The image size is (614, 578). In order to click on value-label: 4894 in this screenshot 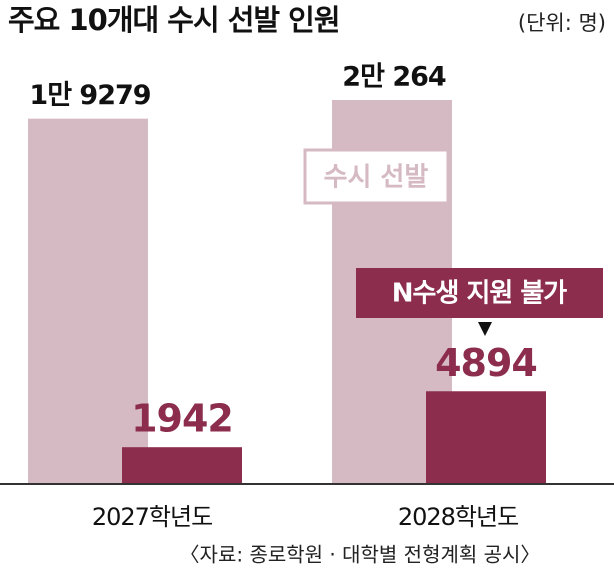, I will do `click(486, 363)`.